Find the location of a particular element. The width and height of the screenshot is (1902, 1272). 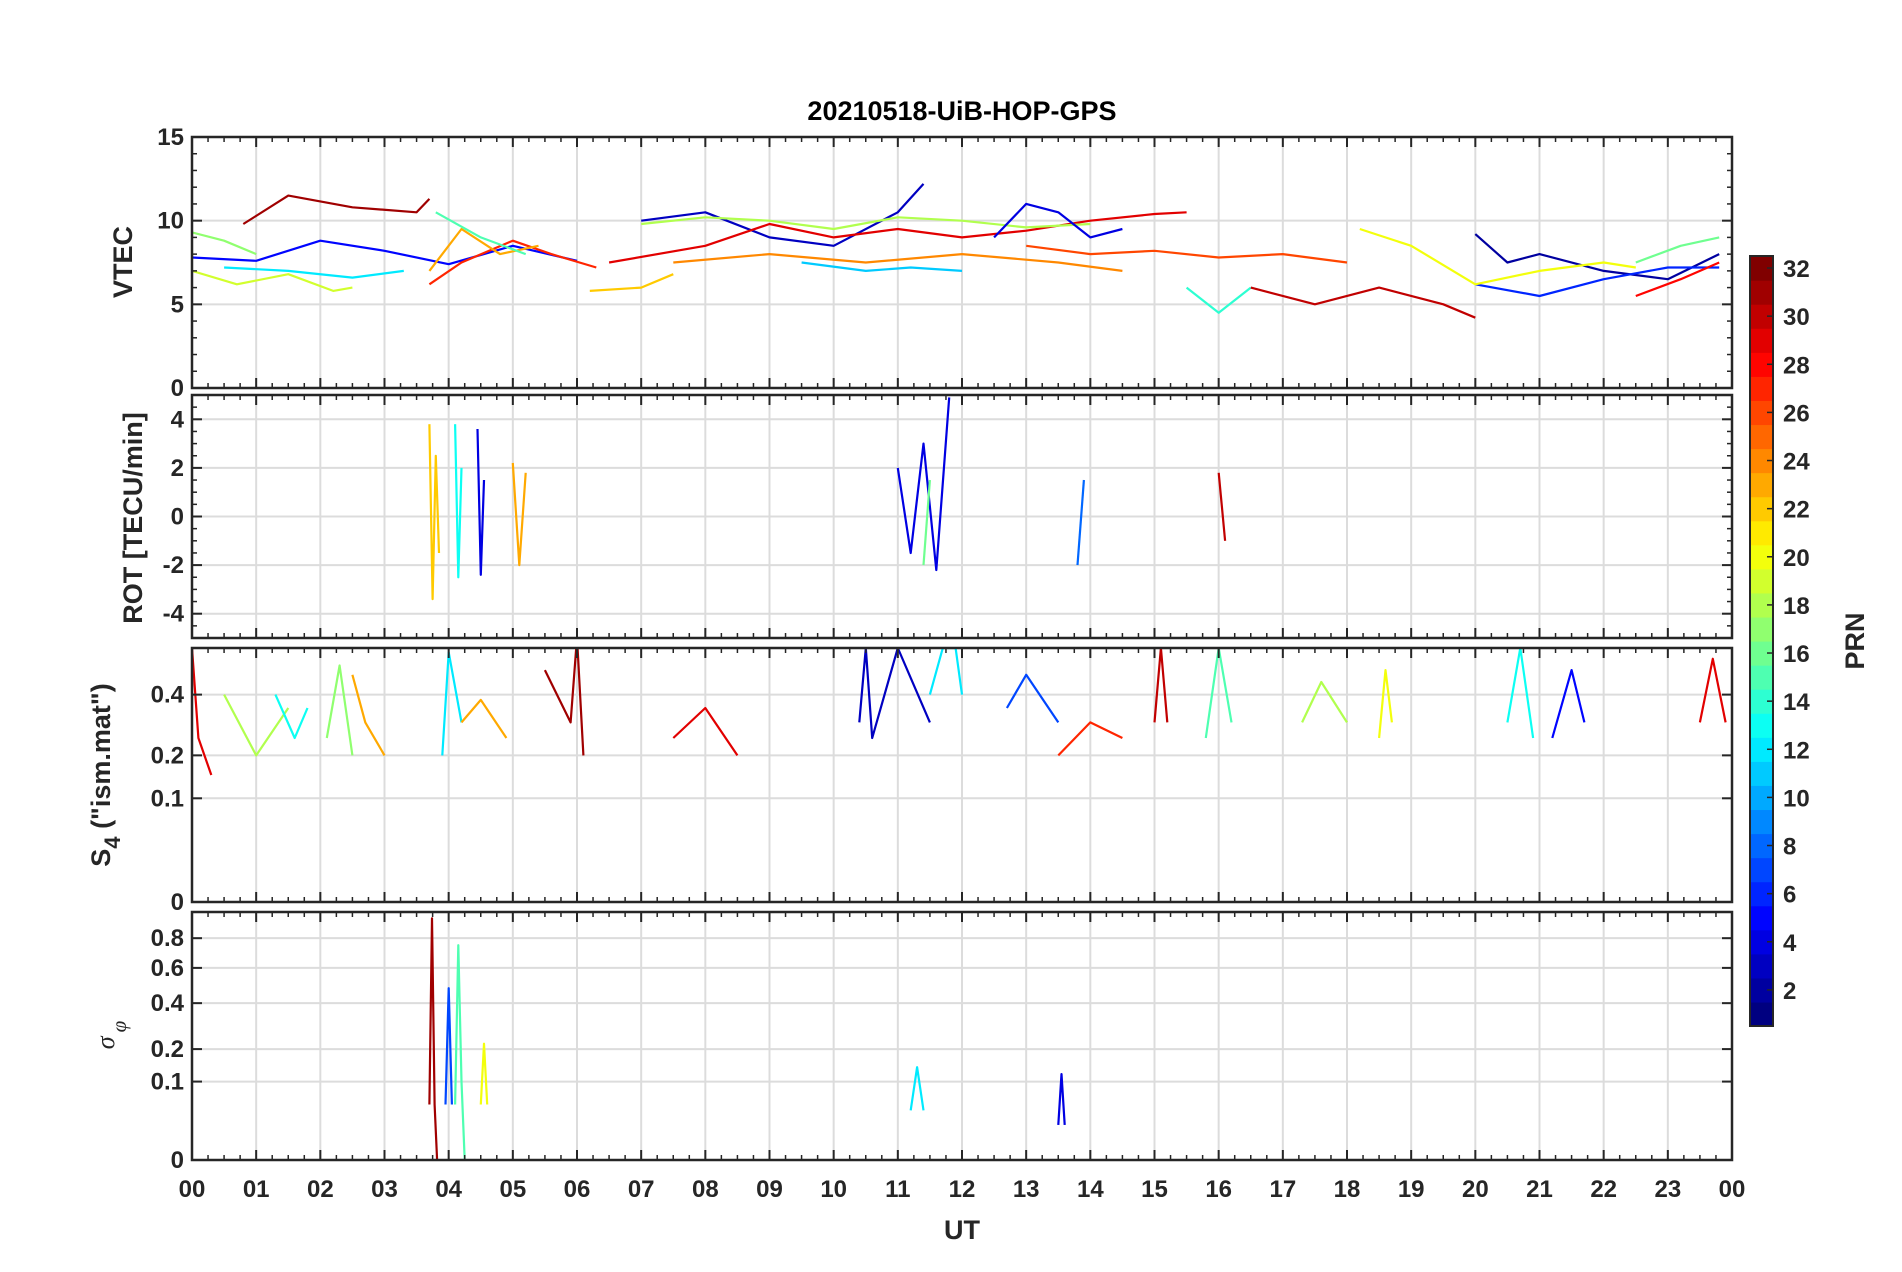

rot-ytick-label: 2 is located at coordinates (177, 468).